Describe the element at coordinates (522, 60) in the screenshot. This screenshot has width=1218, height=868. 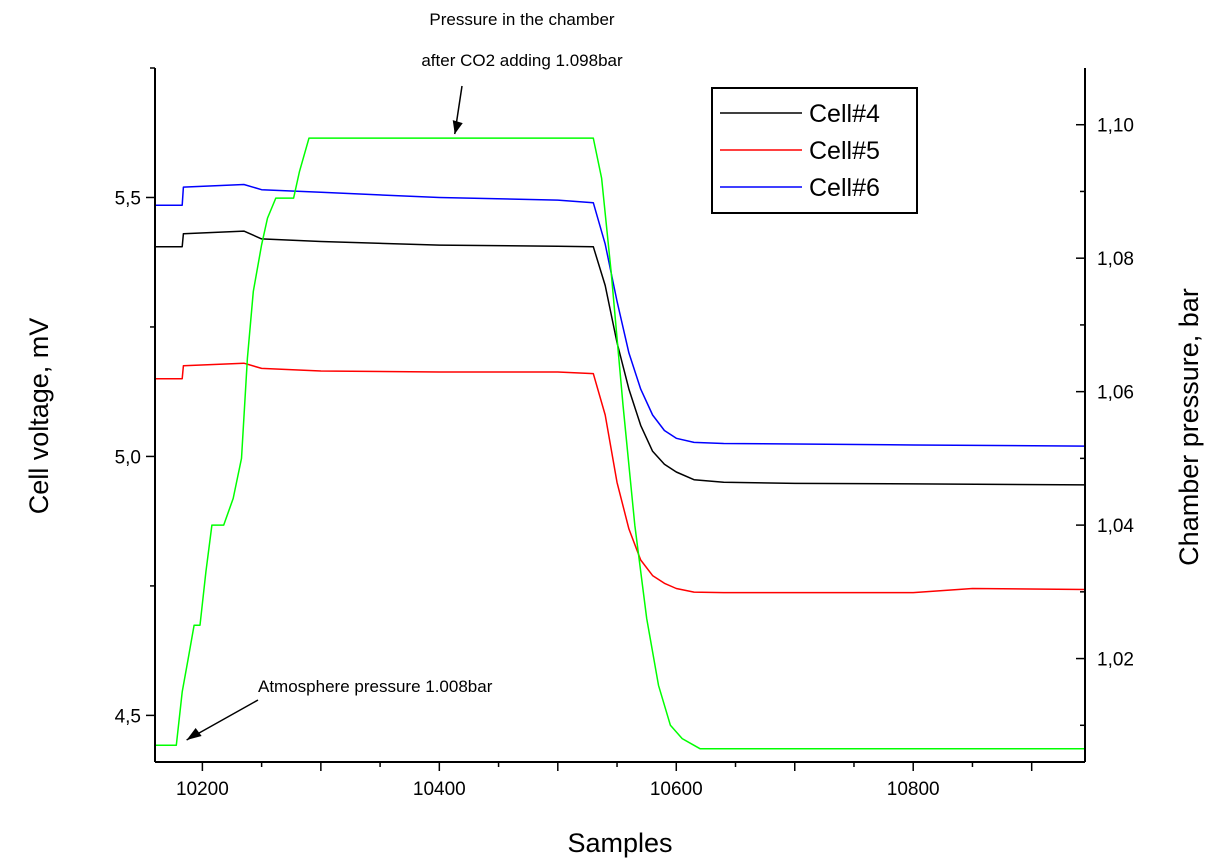
I see `annotation-pressure-text-line2: after CO2 adding 1.098bar` at that location.